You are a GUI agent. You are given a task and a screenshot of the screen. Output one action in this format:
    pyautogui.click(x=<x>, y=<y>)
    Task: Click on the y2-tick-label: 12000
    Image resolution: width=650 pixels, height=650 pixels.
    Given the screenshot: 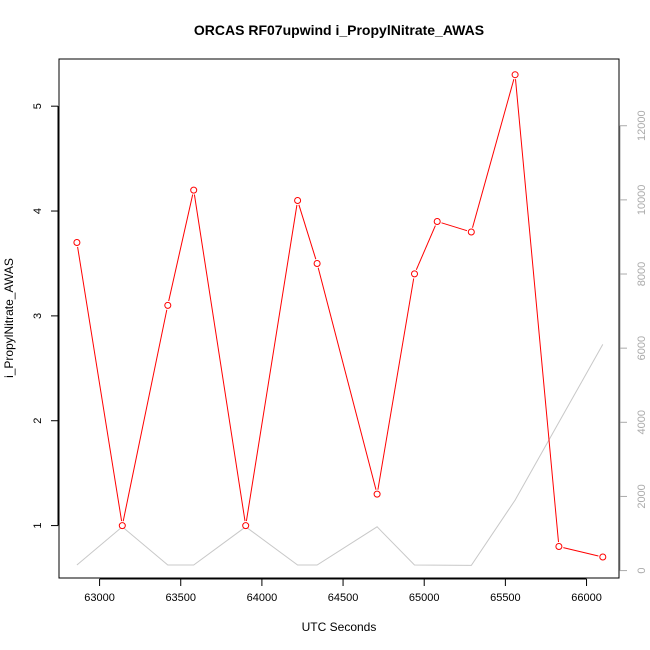 What is the action you would take?
    pyautogui.click(x=642, y=125)
    